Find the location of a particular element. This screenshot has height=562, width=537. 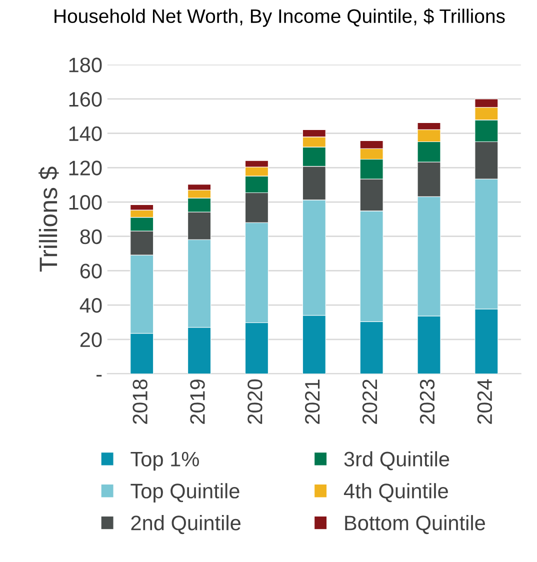

x-tick-label: 2018 is located at coordinates (140, 401).